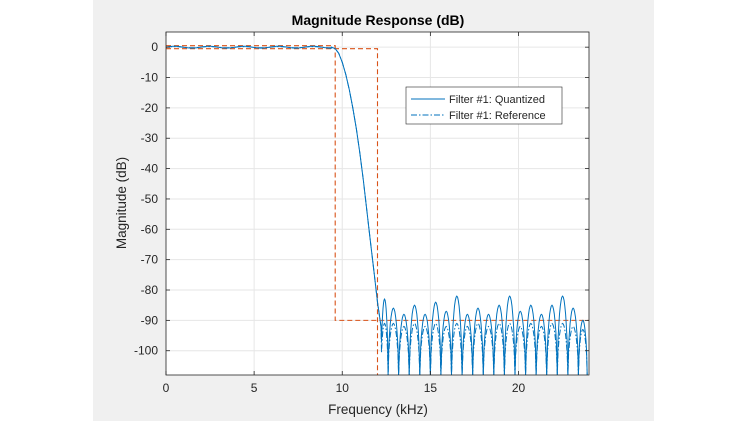 Image resolution: width=748 pixels, height=421 pixels. I want to click on legend-box, so click(484, 105).